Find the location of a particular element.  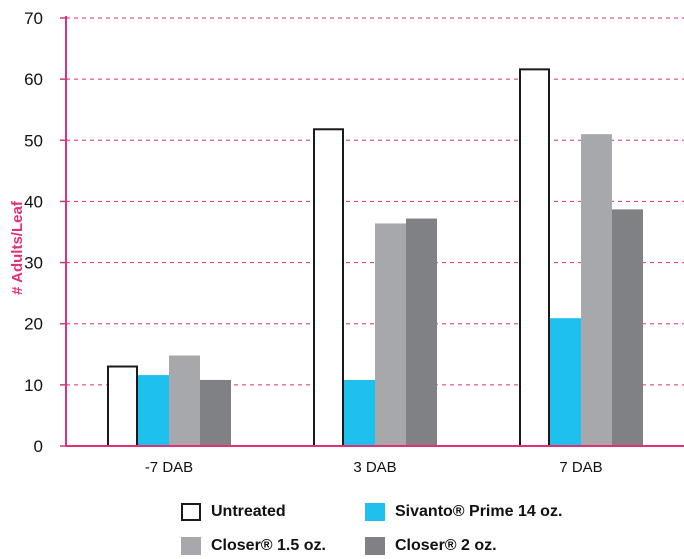

y-tick-label: 60 is located at coordinates (33, 79).